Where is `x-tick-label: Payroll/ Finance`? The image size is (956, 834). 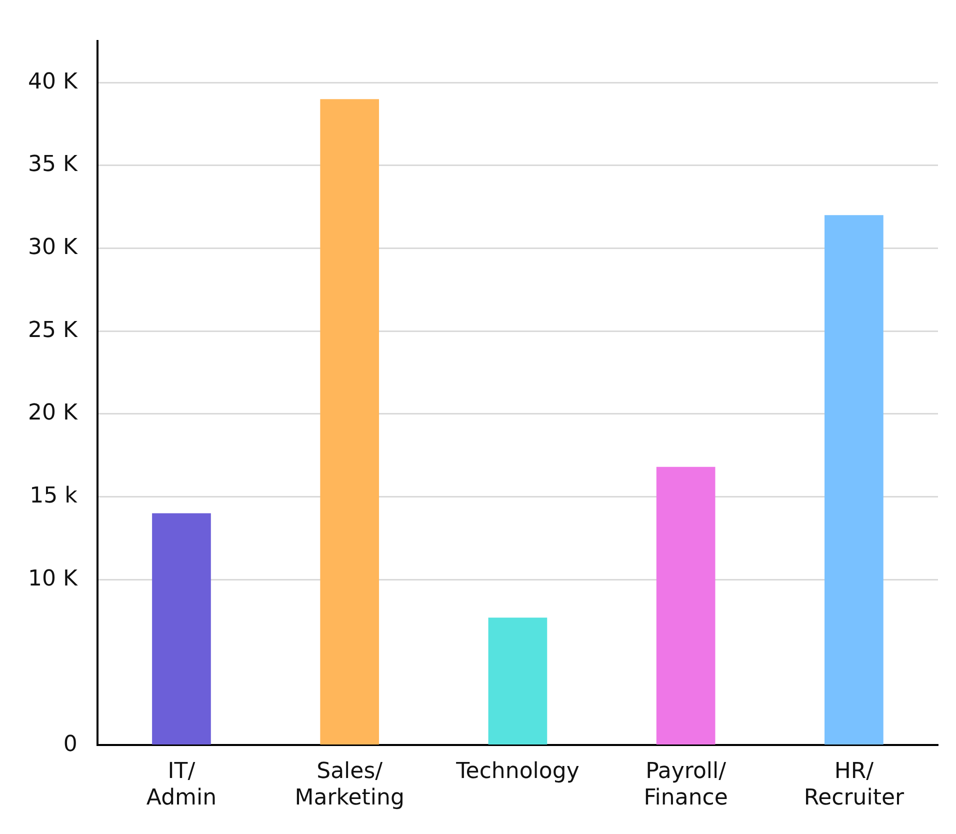 x-tick-label: Payroll/ Finance is located at coordinates (686, 785).